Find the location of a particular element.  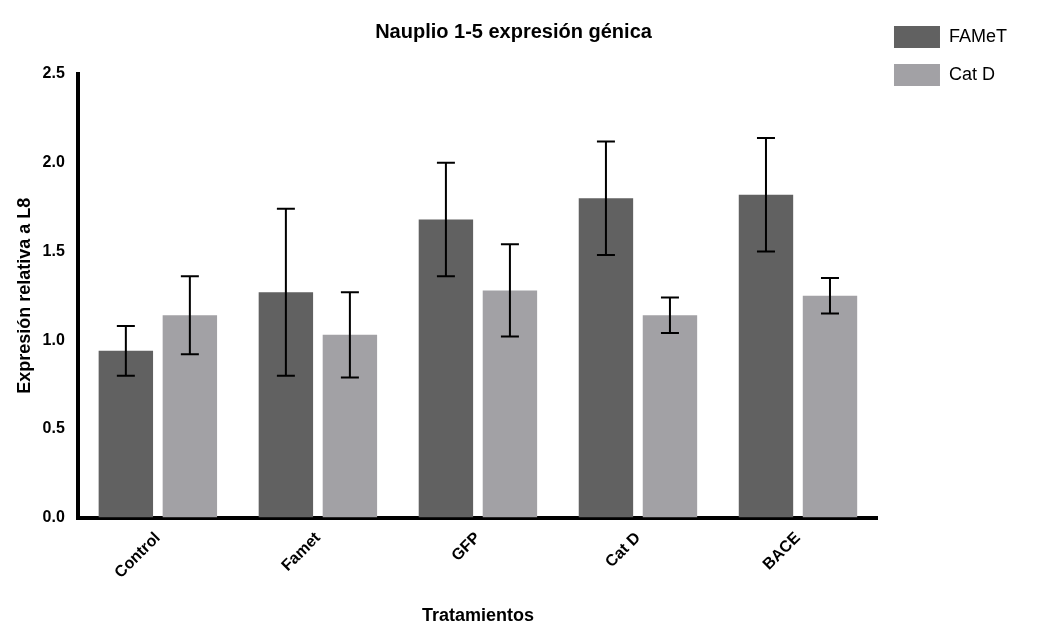

chart-title: Nauplio 1-5 expresión génica is located at coordinates (514, 30).